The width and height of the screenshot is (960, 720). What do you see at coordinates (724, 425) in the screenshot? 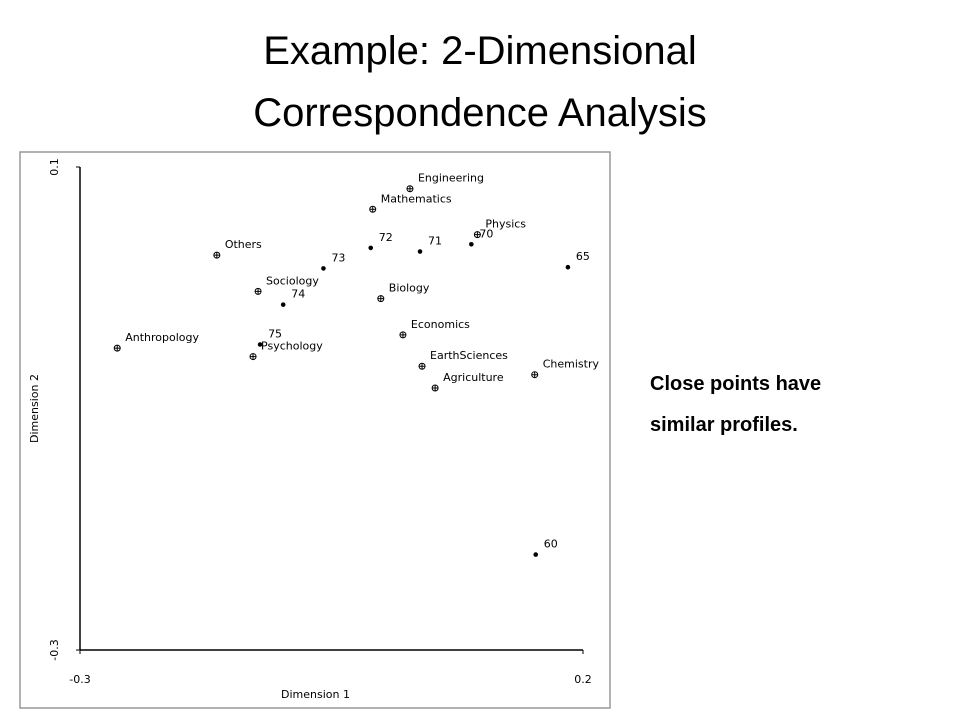
I see `note: similar profiles.` at bounding box center [724, 425].